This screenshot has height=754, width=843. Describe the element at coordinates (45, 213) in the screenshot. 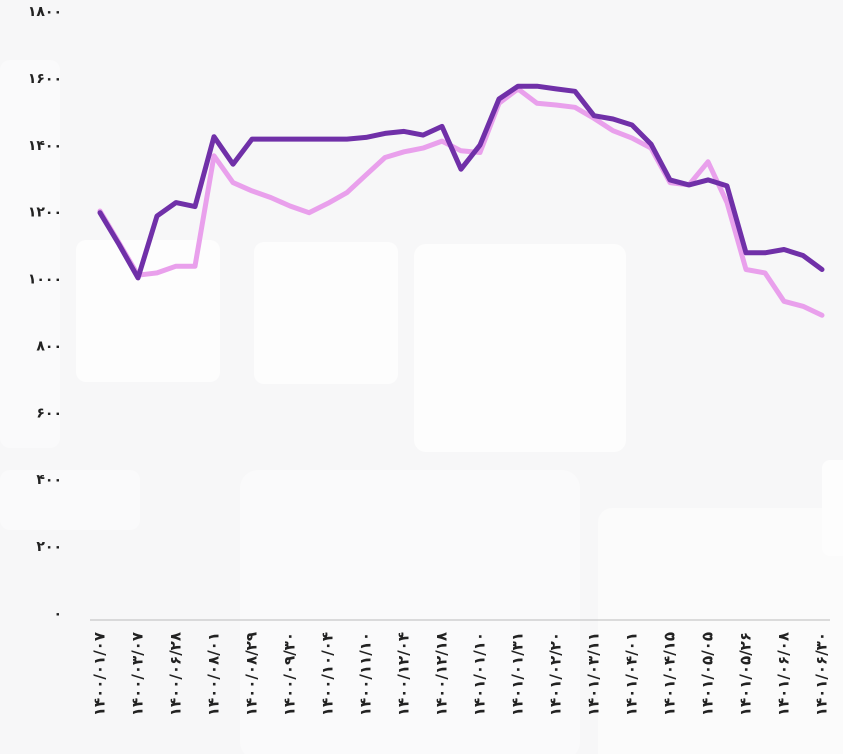

I see `y-tick-label: ۱۲۰۰` at that location.